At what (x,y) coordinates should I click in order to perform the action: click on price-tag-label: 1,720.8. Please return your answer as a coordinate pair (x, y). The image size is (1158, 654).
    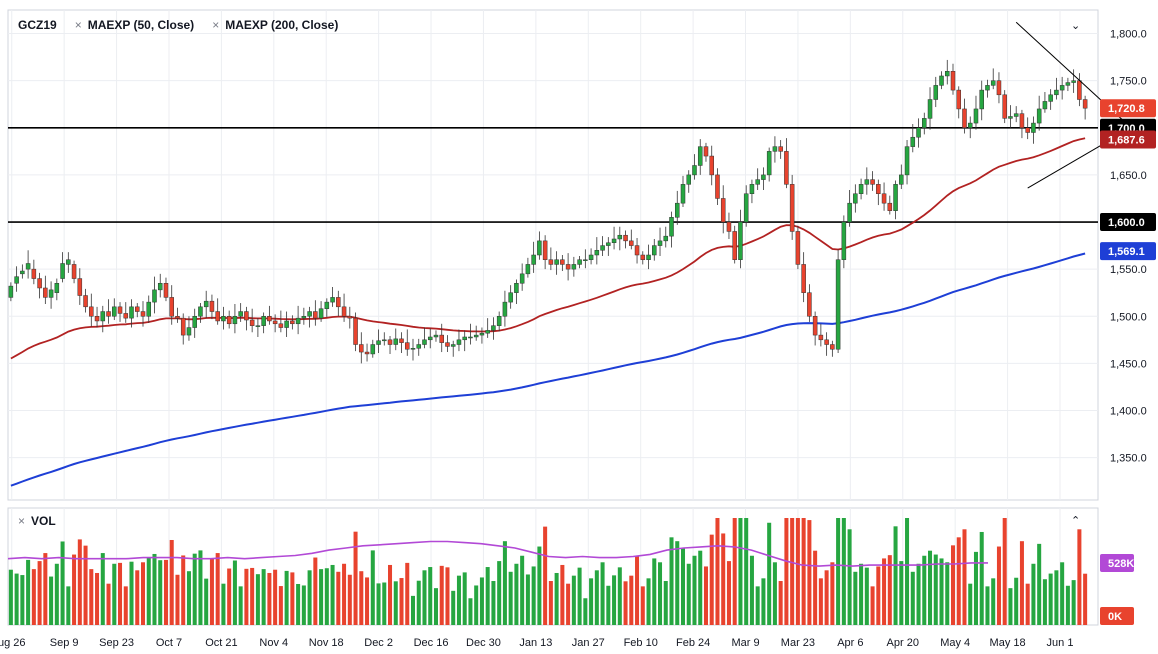
    Looking at the image, I should click on (1126, 109).